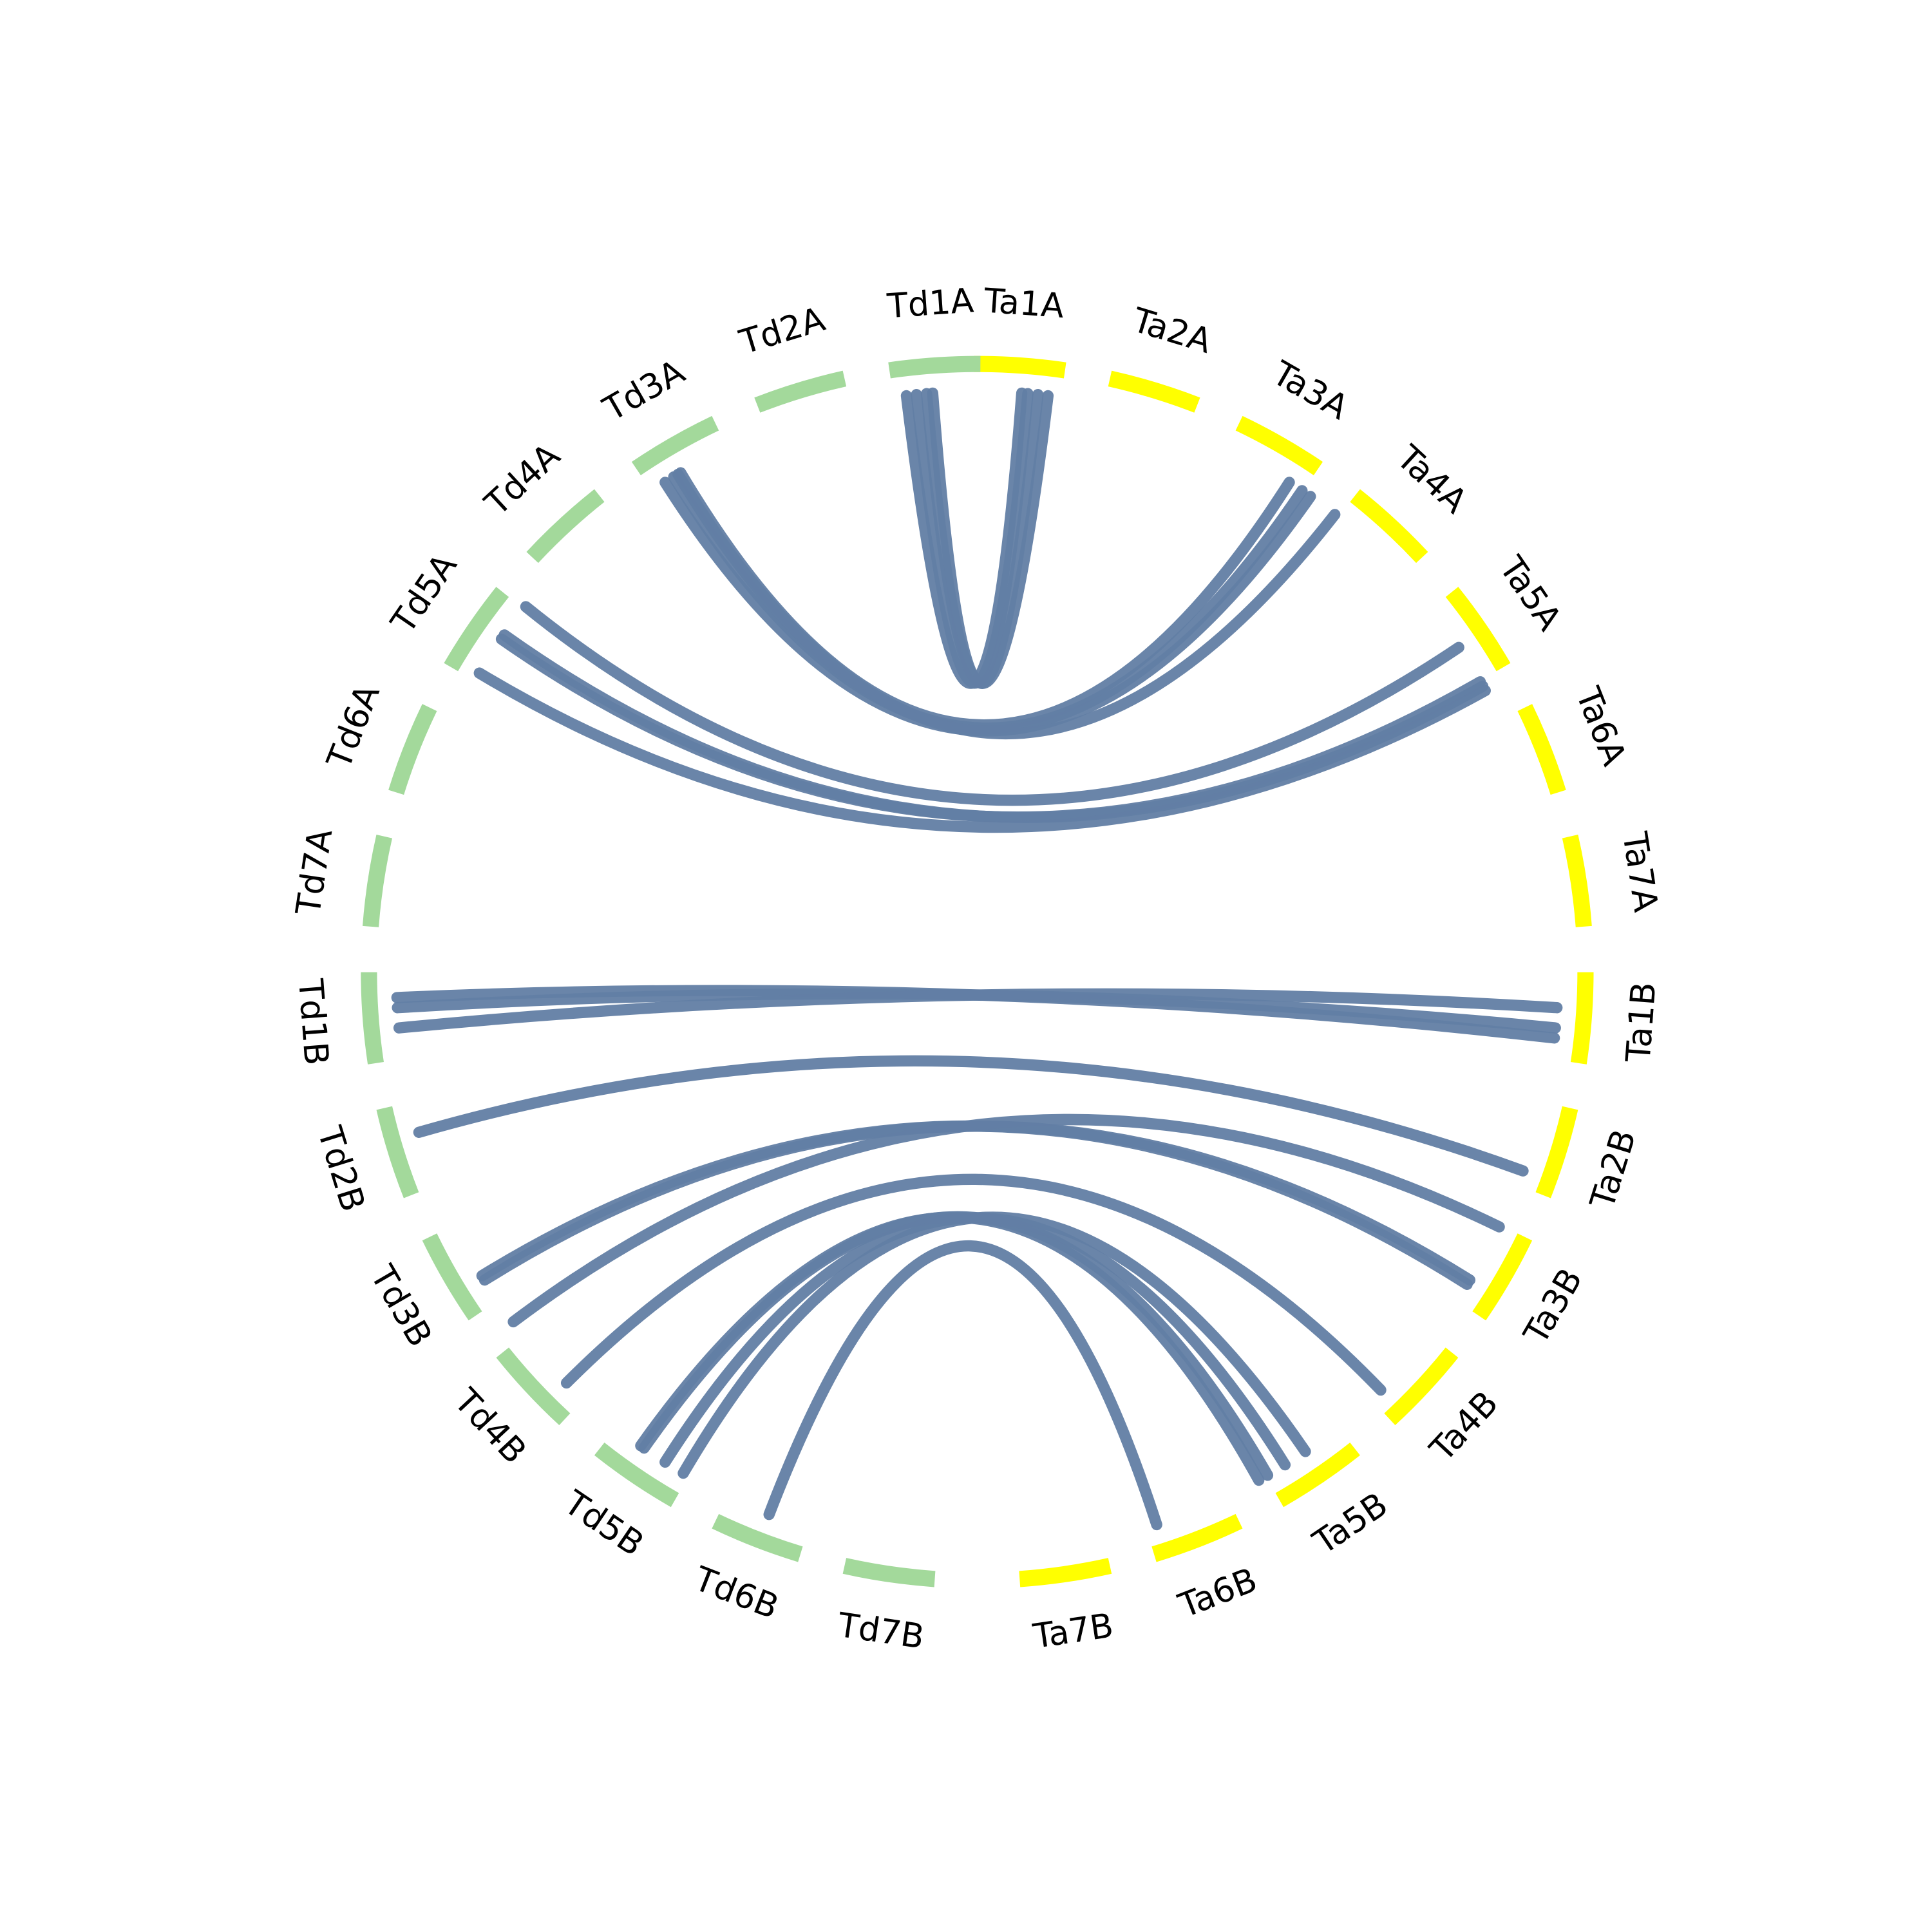 The width and height of the screenshot is (1932, 1932). I want to click on chromosome-label: Td1B, so click(313, 1021).